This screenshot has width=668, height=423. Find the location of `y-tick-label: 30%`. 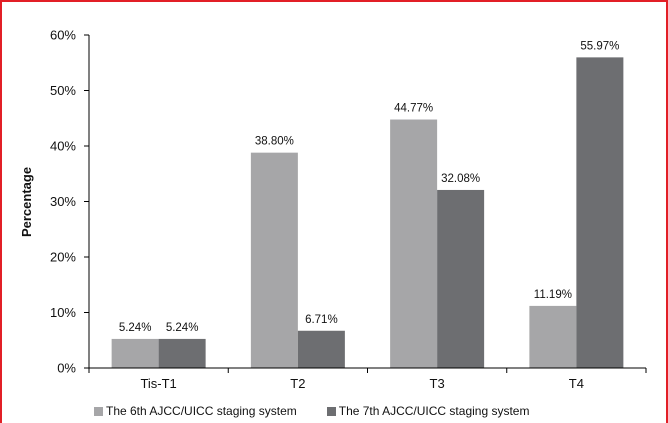

y-tick-label: 30% is located at coordinates (63, 201).